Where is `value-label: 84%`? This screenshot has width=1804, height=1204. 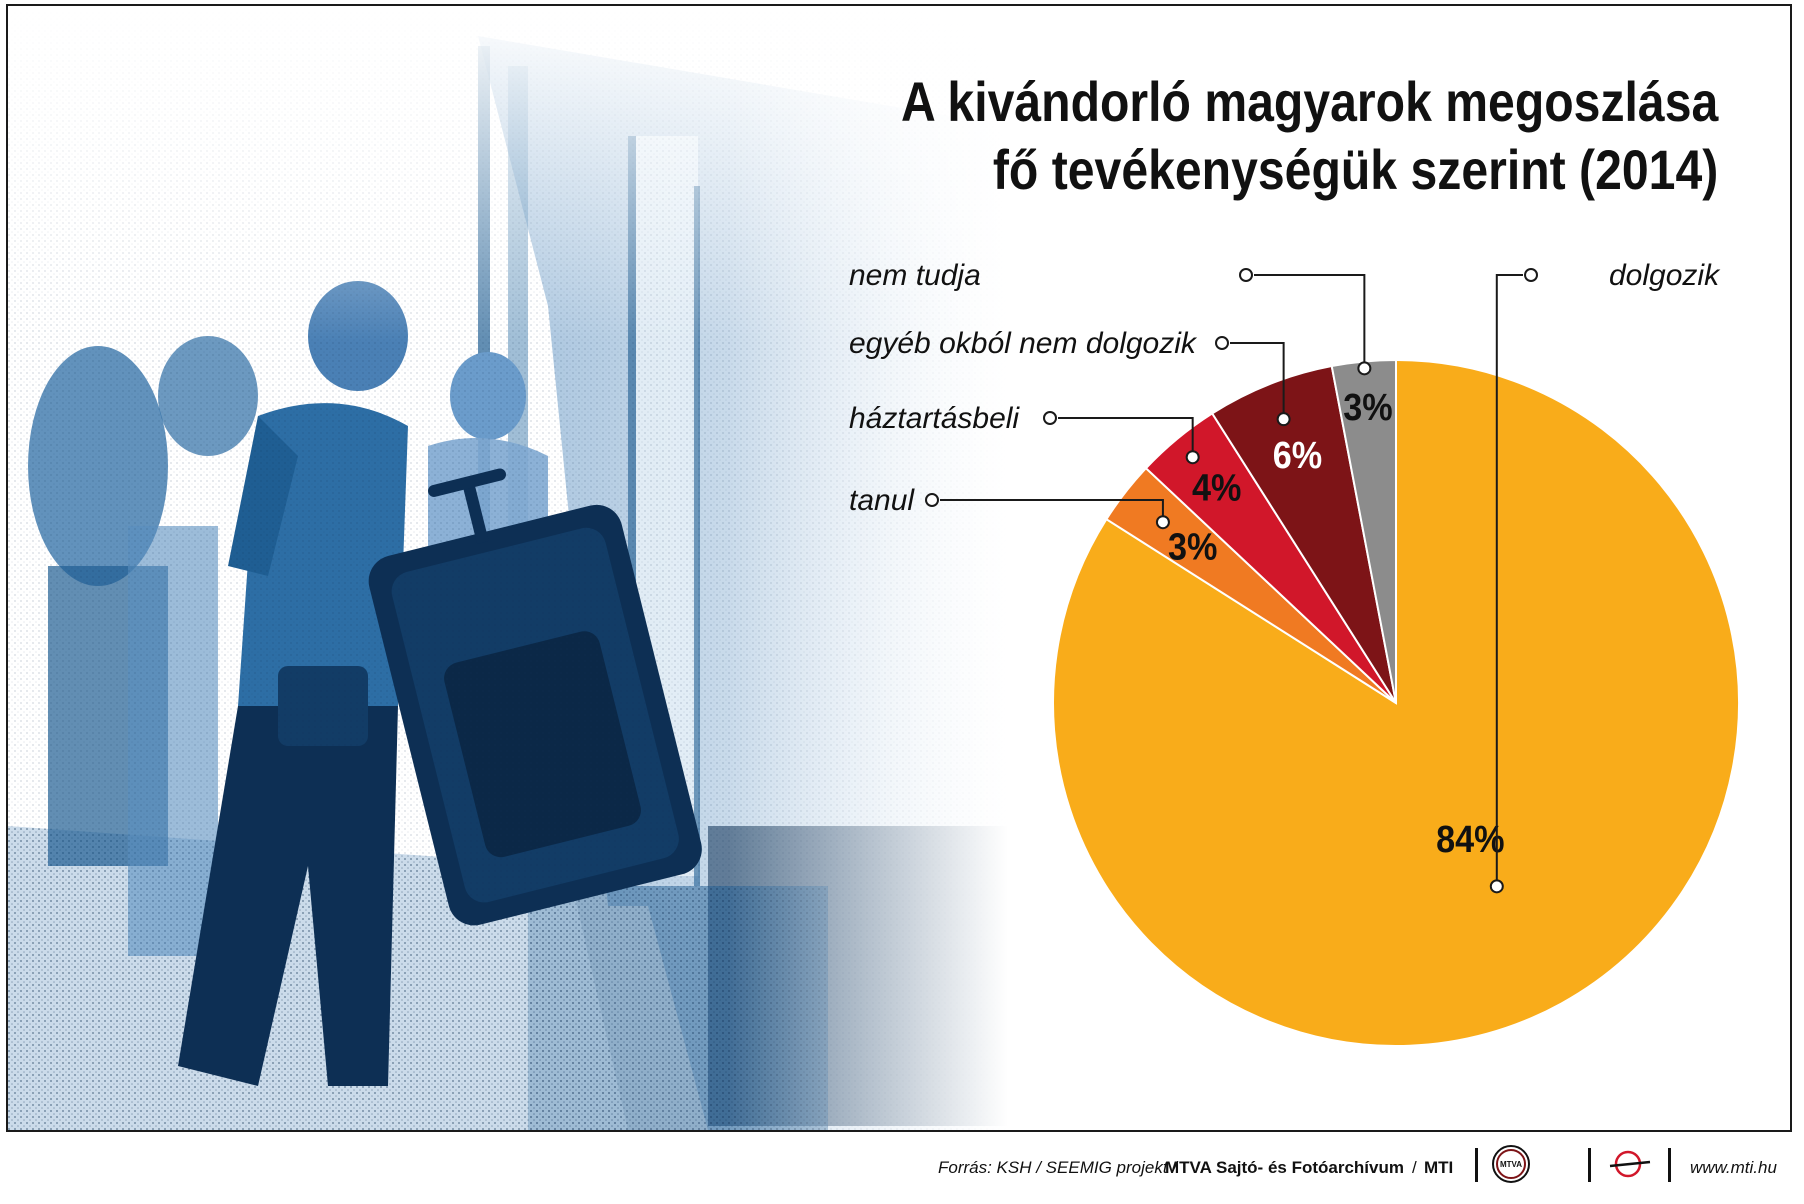 value-label: 84% is located at coordinates (1470, 839).